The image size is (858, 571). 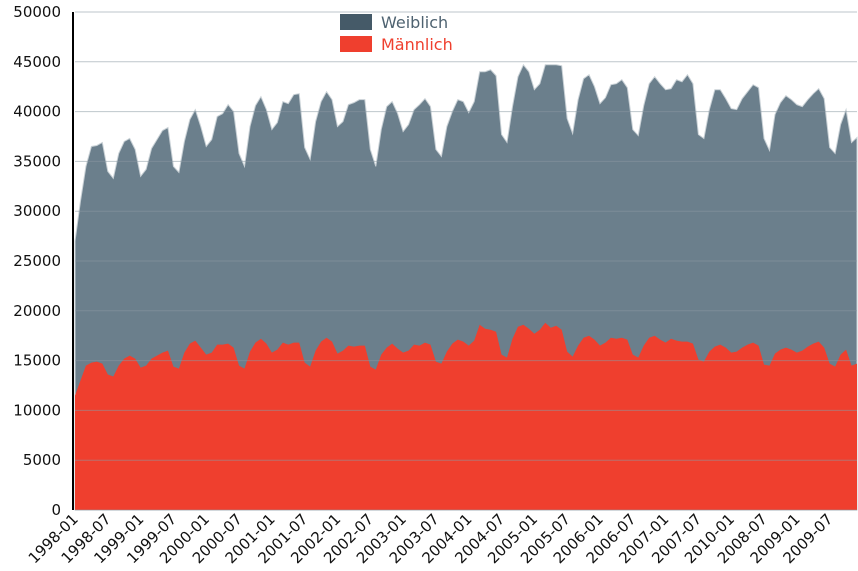 I want to click on y-tick-label: 30000, so click(x=37, y=211).